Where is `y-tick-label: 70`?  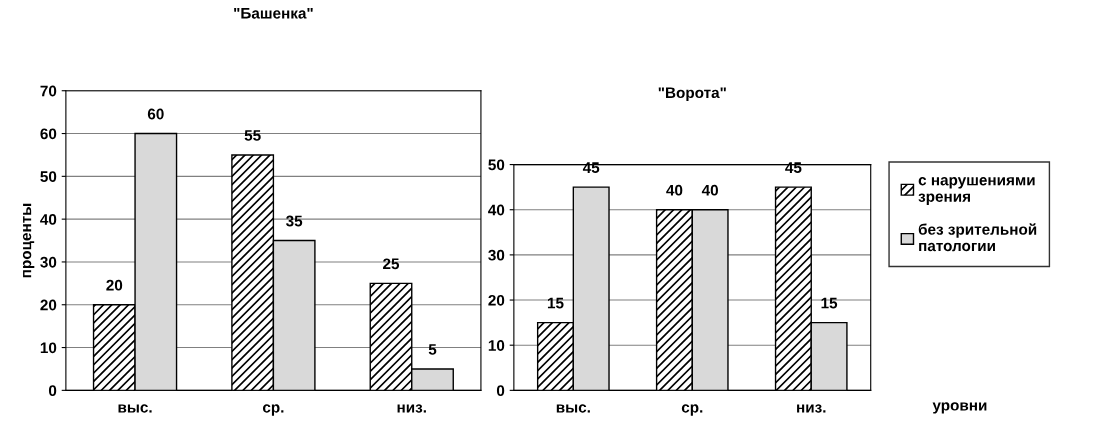 y-tick-label: 70 is located at coordinates (48, 91).